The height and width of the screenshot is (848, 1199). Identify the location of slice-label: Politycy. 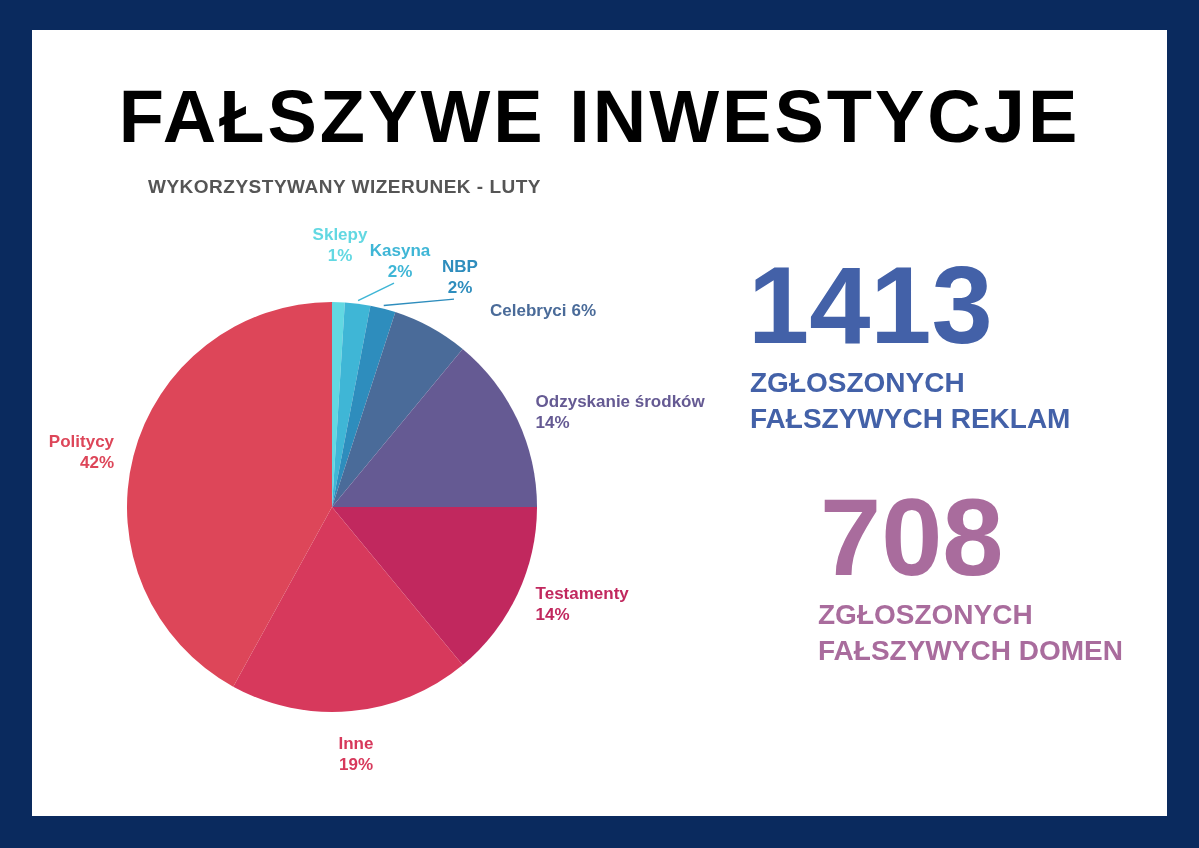
(81, 442).